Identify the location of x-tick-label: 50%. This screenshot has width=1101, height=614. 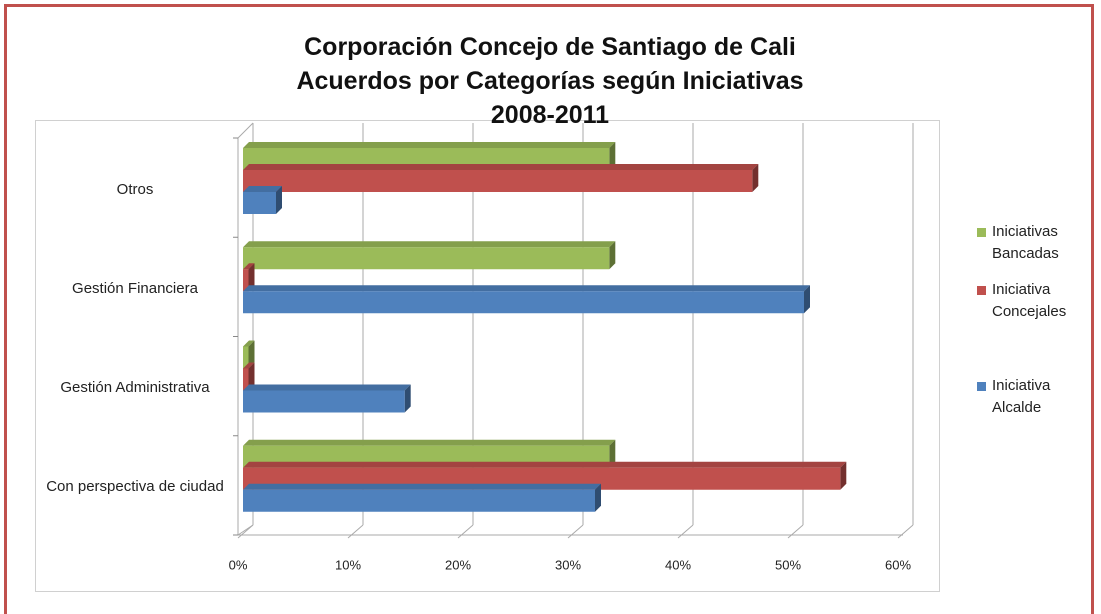
(788, 564).